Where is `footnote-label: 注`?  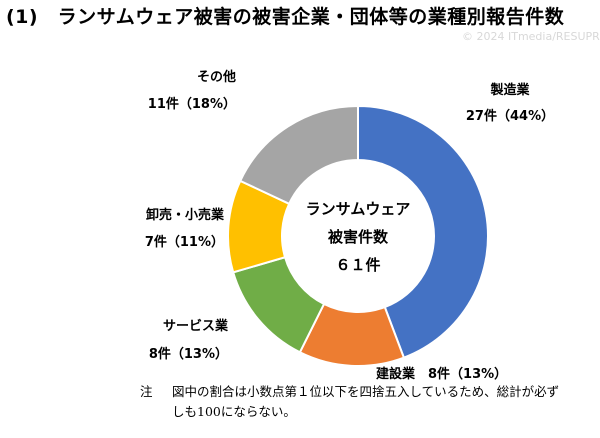 footnote-label: 注 is located at coordinates (146, 391).